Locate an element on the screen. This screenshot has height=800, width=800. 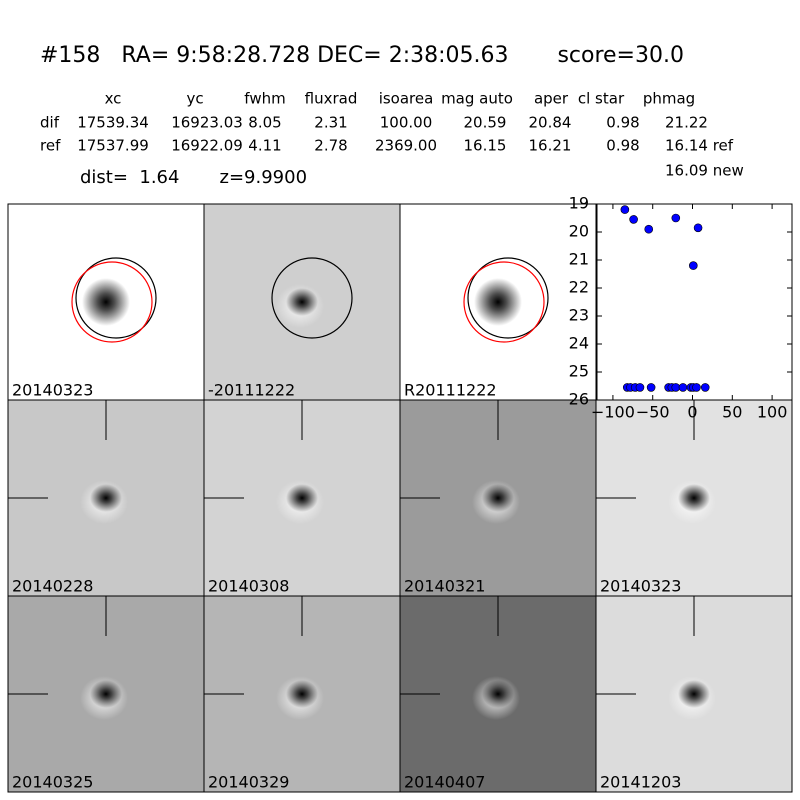
column-header: aper is located at coordinates (551, 99).